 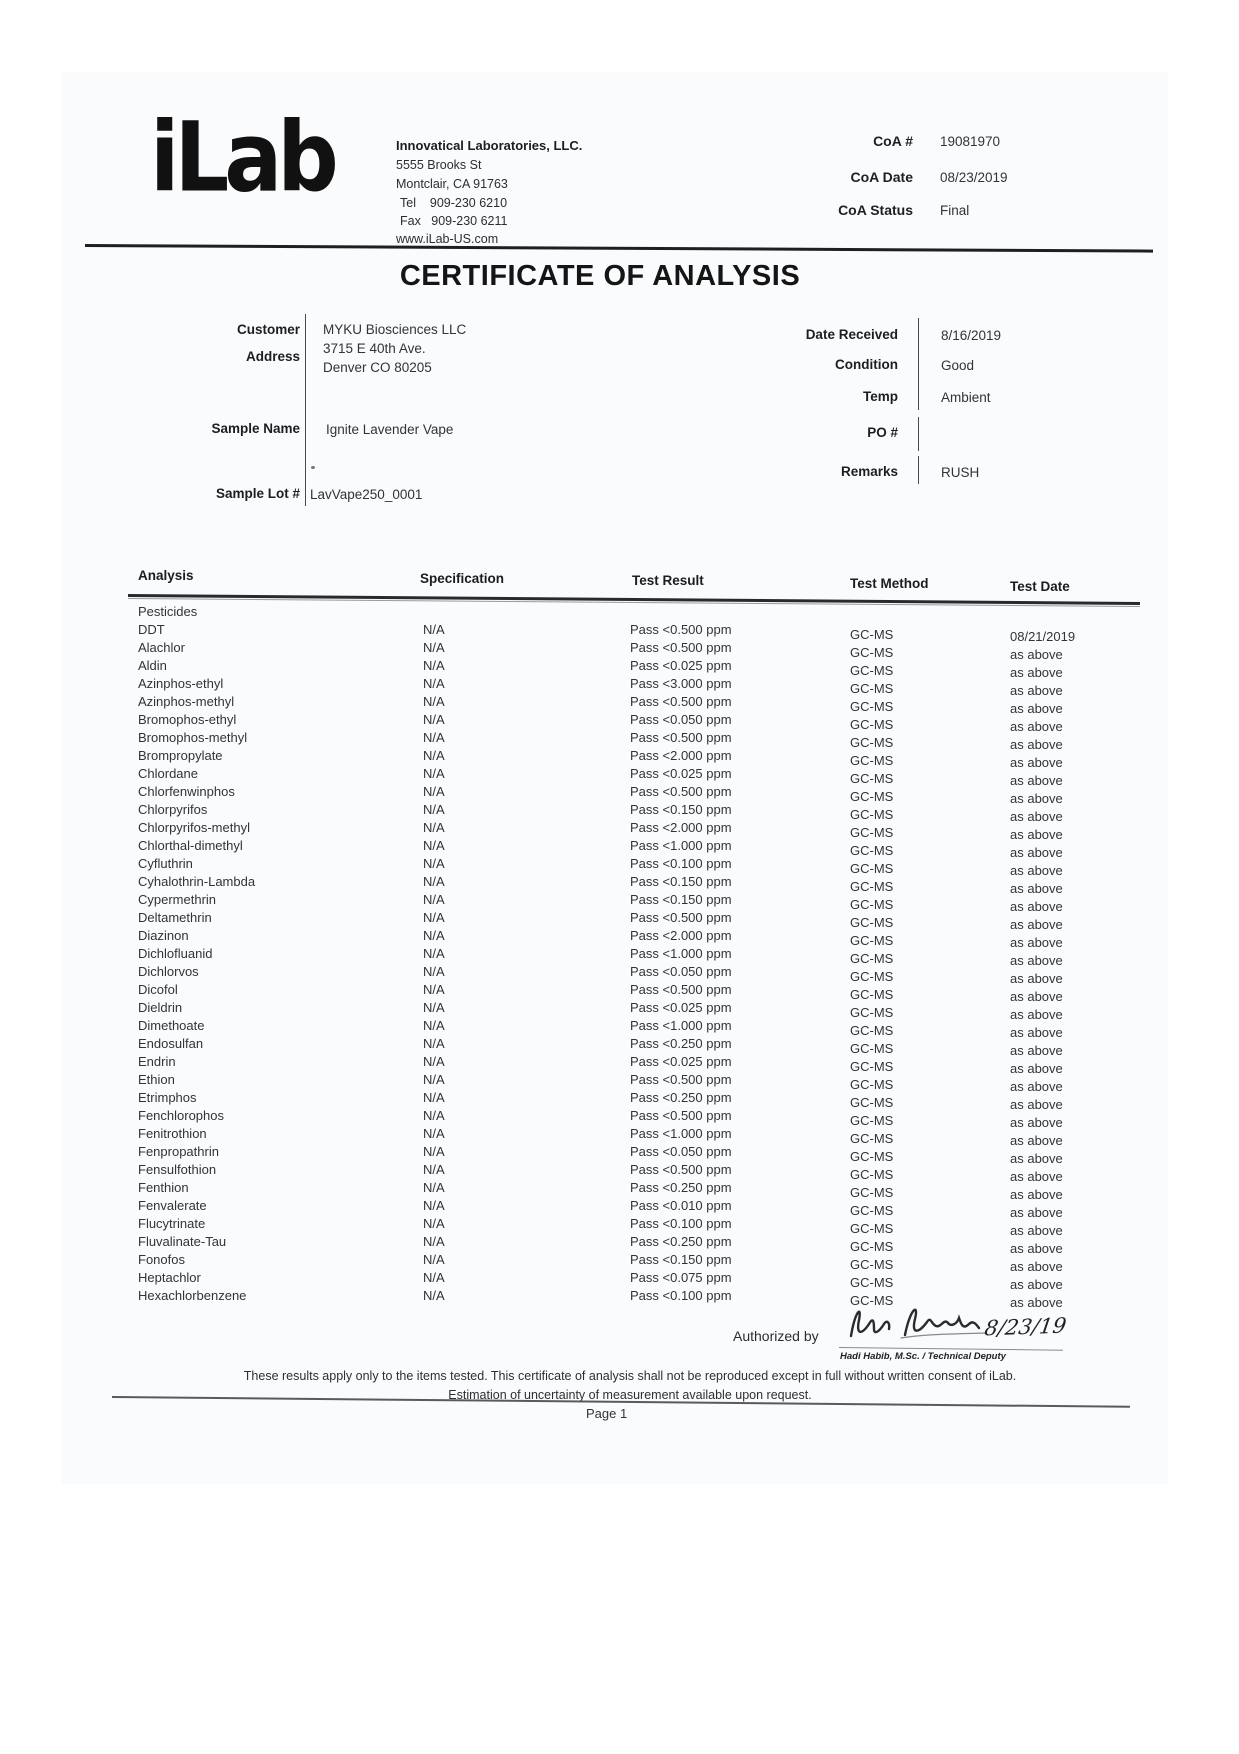 What do you see at coordinates (197, 881) in the screenshot?
I see `cell-analysis: Cyhalothrin-Lambda` at bounding box center [197, 881].